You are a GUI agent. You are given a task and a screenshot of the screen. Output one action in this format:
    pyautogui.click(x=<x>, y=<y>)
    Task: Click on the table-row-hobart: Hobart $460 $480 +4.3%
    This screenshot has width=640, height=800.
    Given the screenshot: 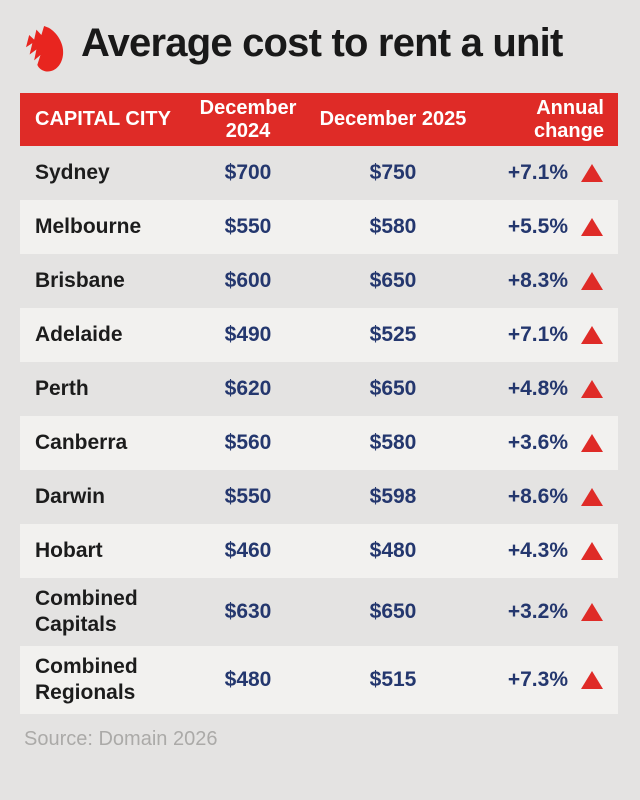 What is the action you would take?
    pyautogui.click(x=319, y=551)
    